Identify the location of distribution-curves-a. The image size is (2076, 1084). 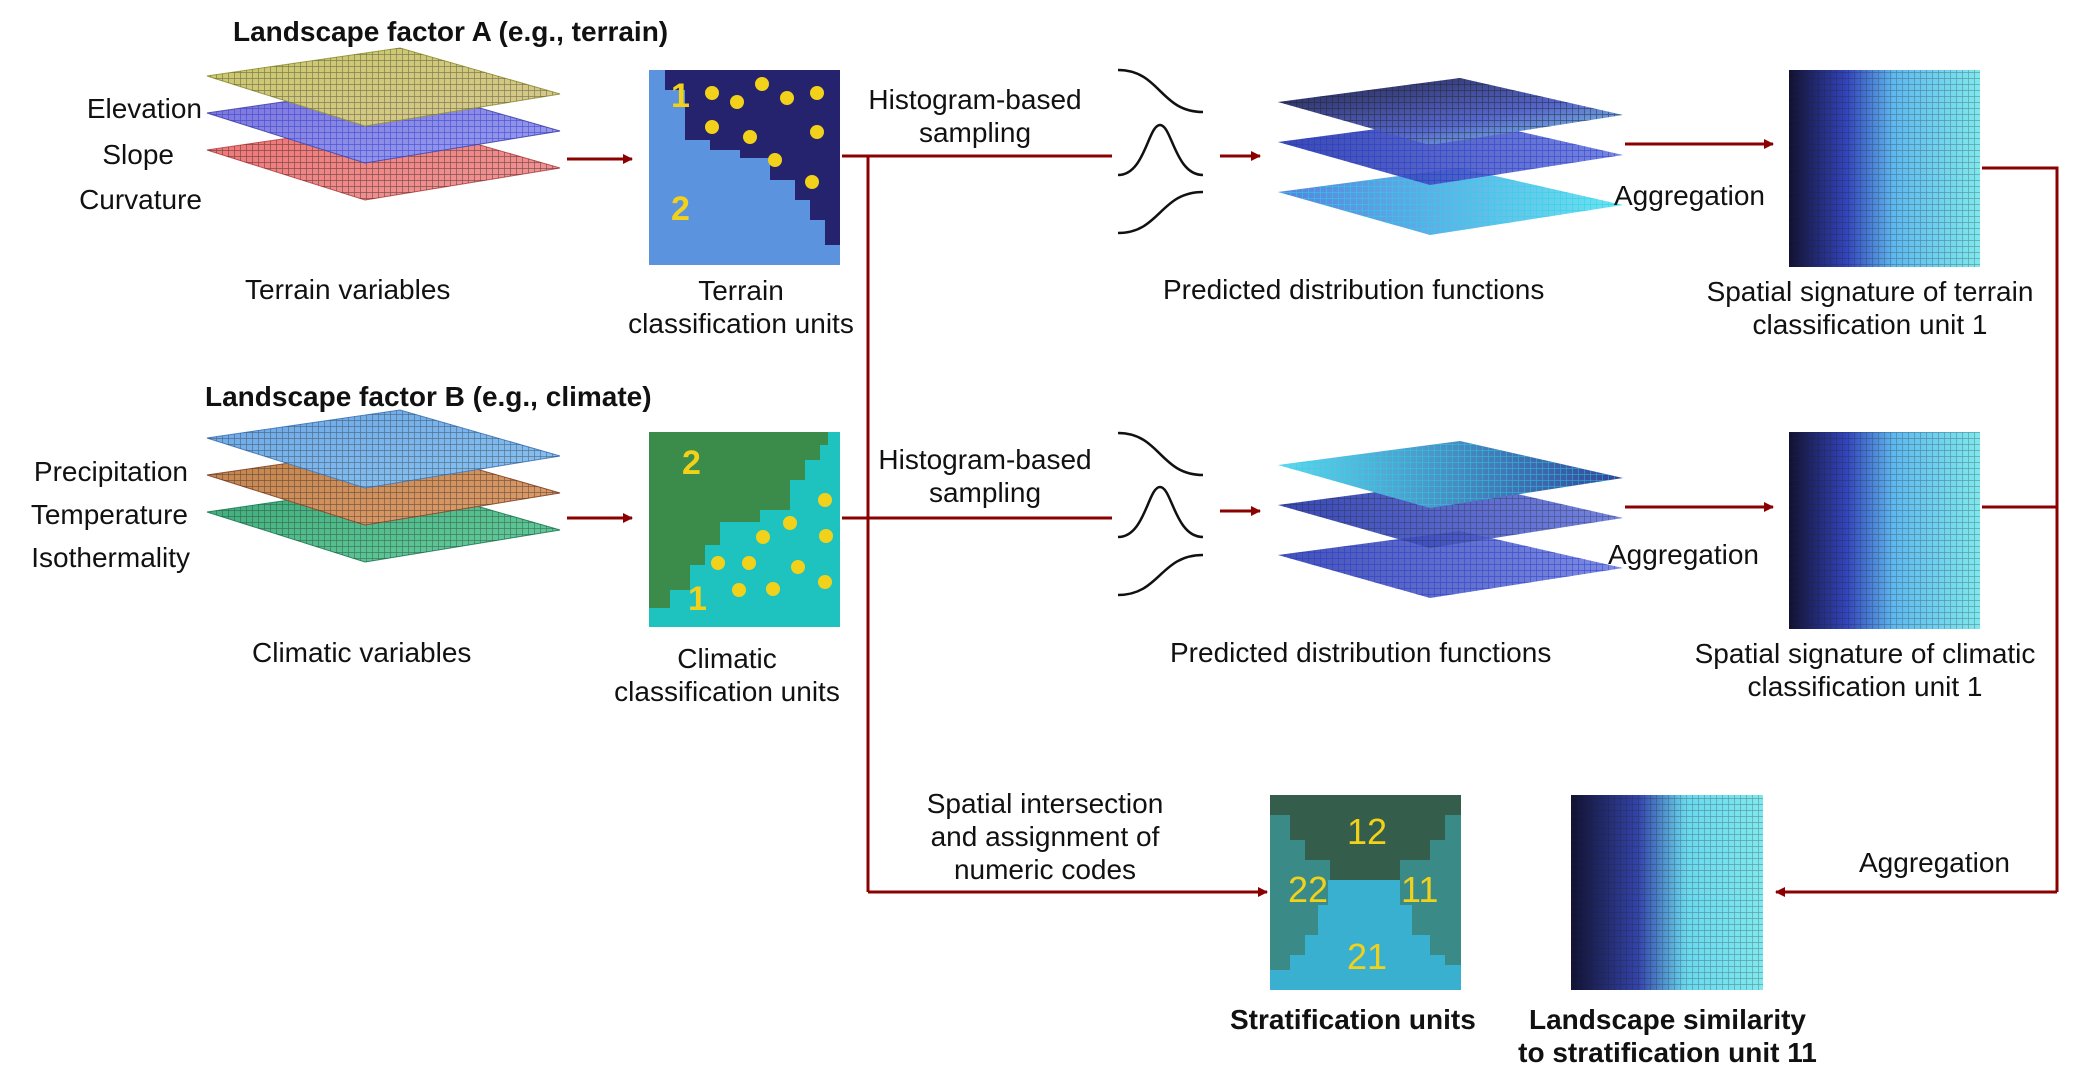
(1160, 151).